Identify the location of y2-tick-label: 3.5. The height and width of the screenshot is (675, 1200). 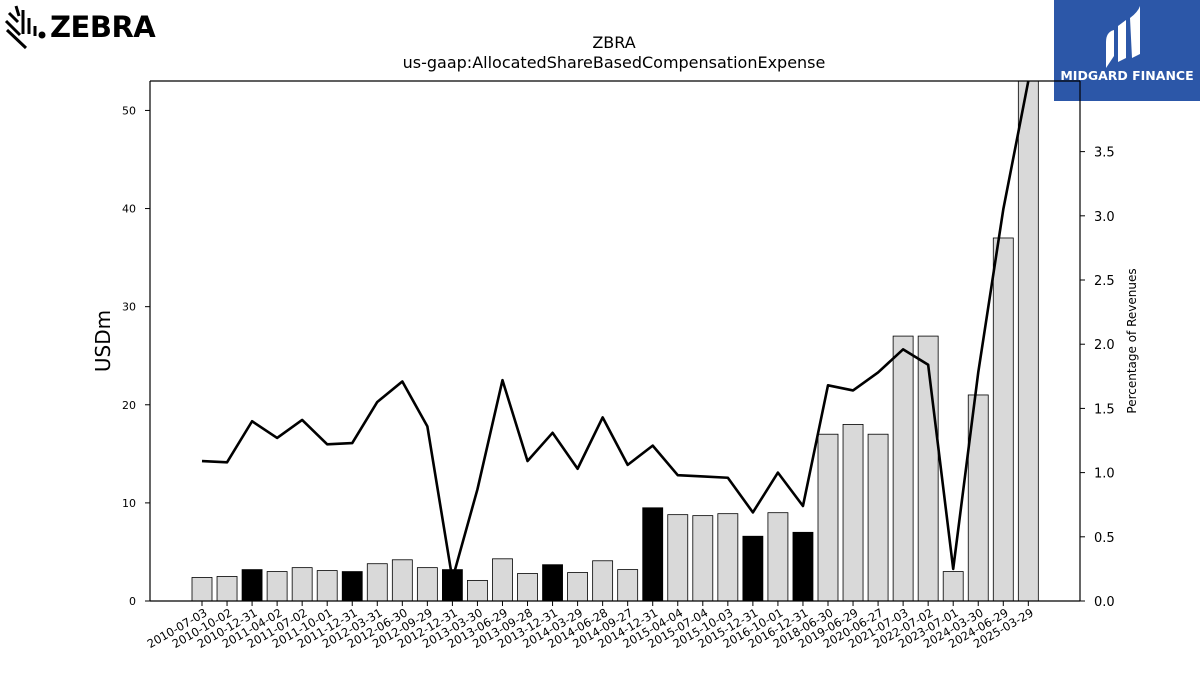
(1104, 153).